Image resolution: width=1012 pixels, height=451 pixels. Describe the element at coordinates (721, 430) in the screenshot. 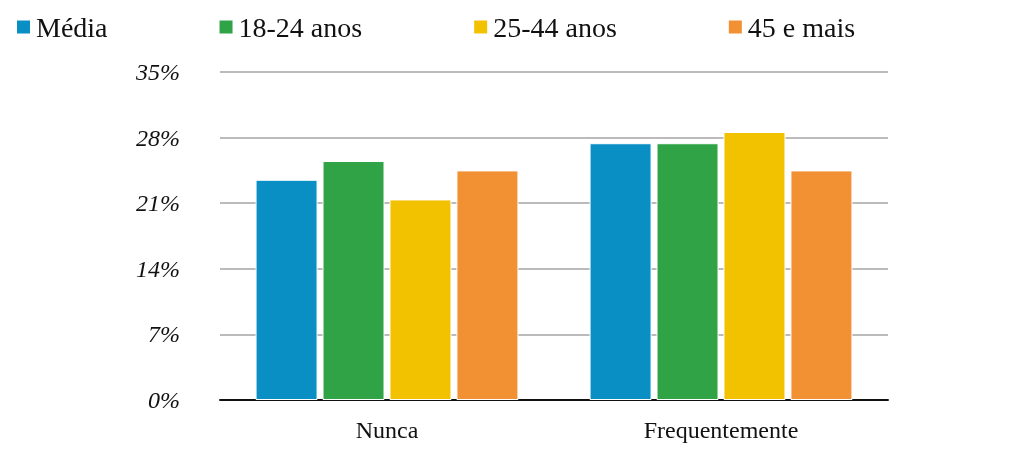

I see `x-tick-label: Frequentemente` at that location.